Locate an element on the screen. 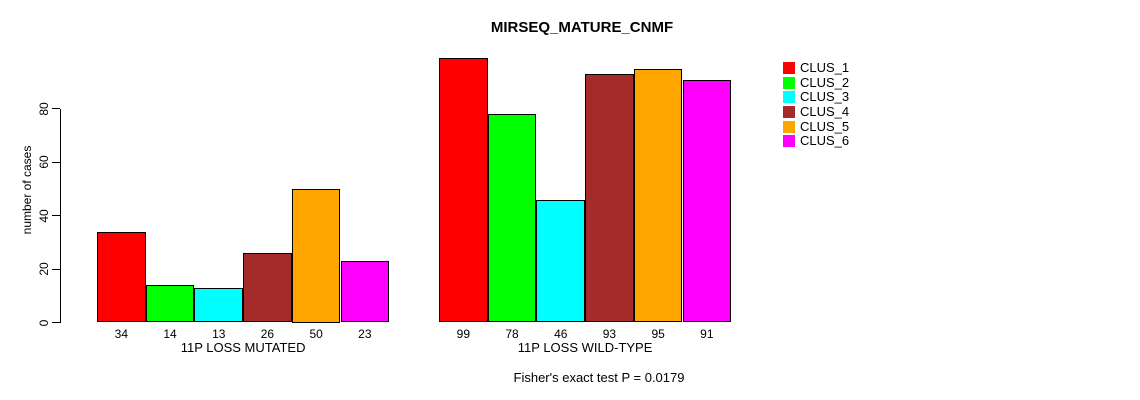 This screenshot has width=1140, height=400. x-group-label-mutated: 11P LOSS MUTATED is located at coordinates (243, 347).